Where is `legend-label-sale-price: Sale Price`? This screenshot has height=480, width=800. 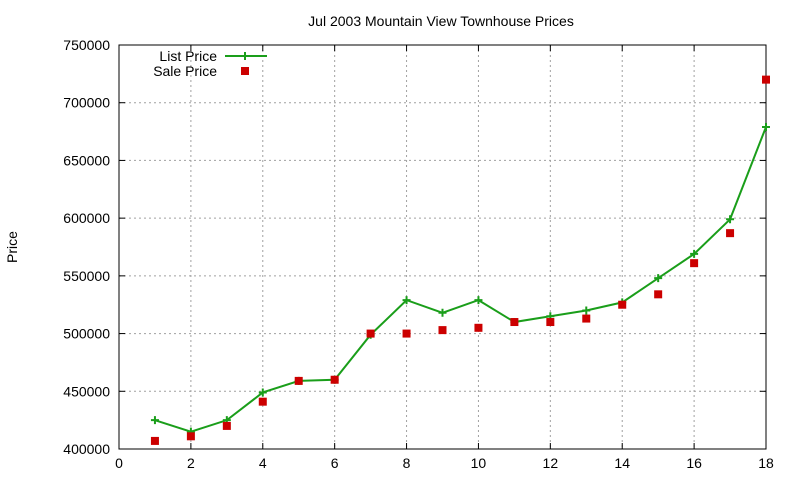
legend-label-sale-price: Sale Price is located at coordinates (185, 71).